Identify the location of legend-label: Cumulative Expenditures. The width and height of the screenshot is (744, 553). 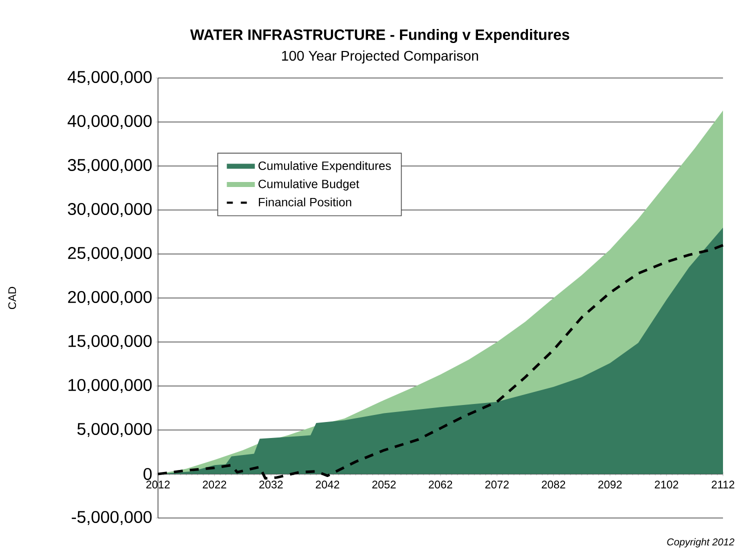
(324, 166).